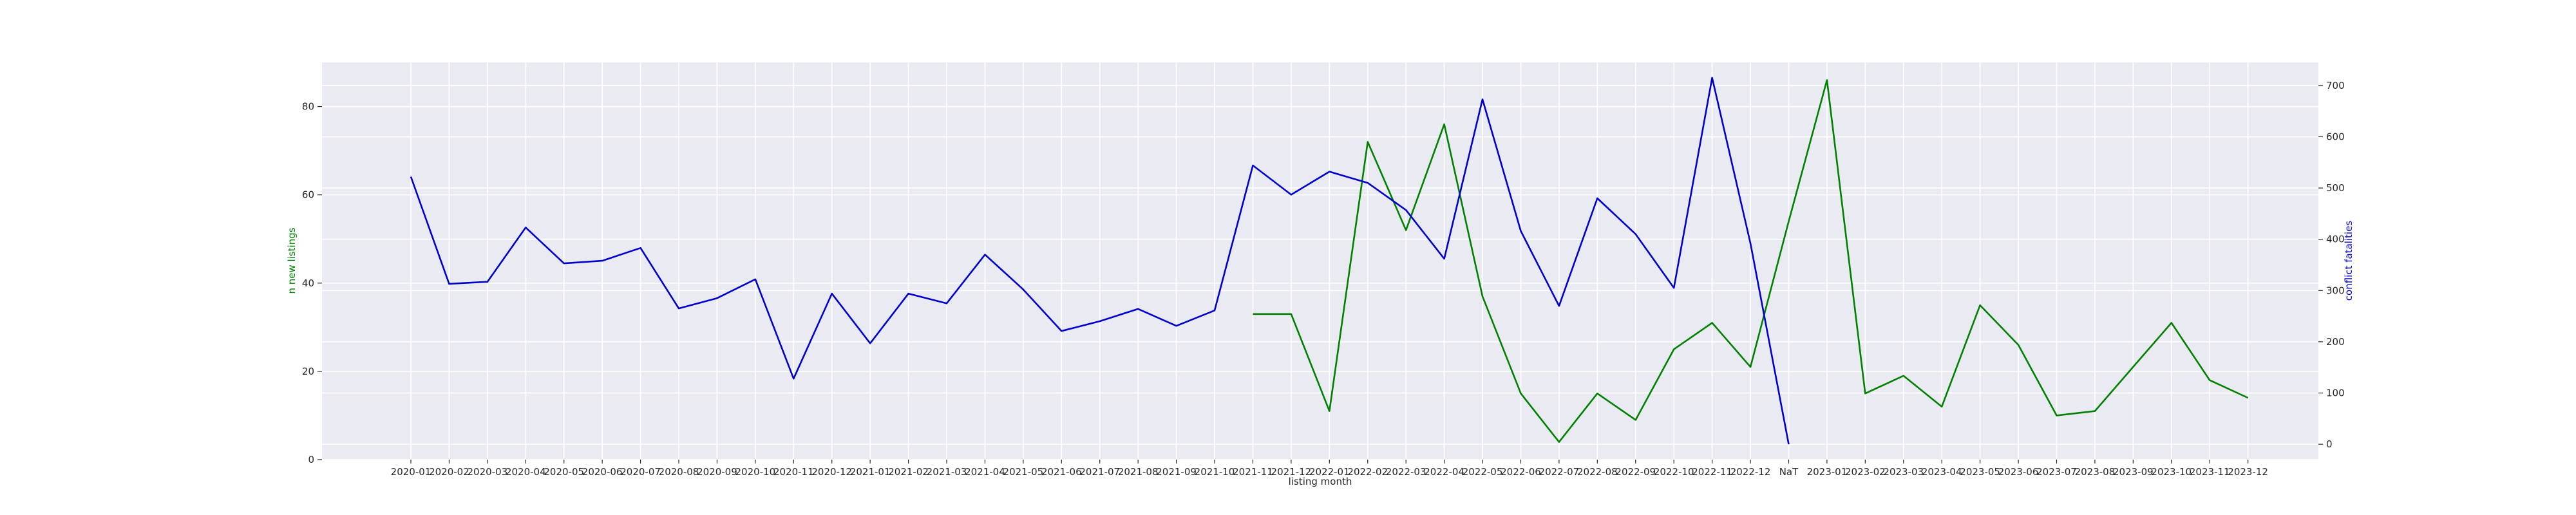 The width and height of the screenshot is (2576, 515). I want to click on x-tick-label: 2020-07, so click(640, 472).